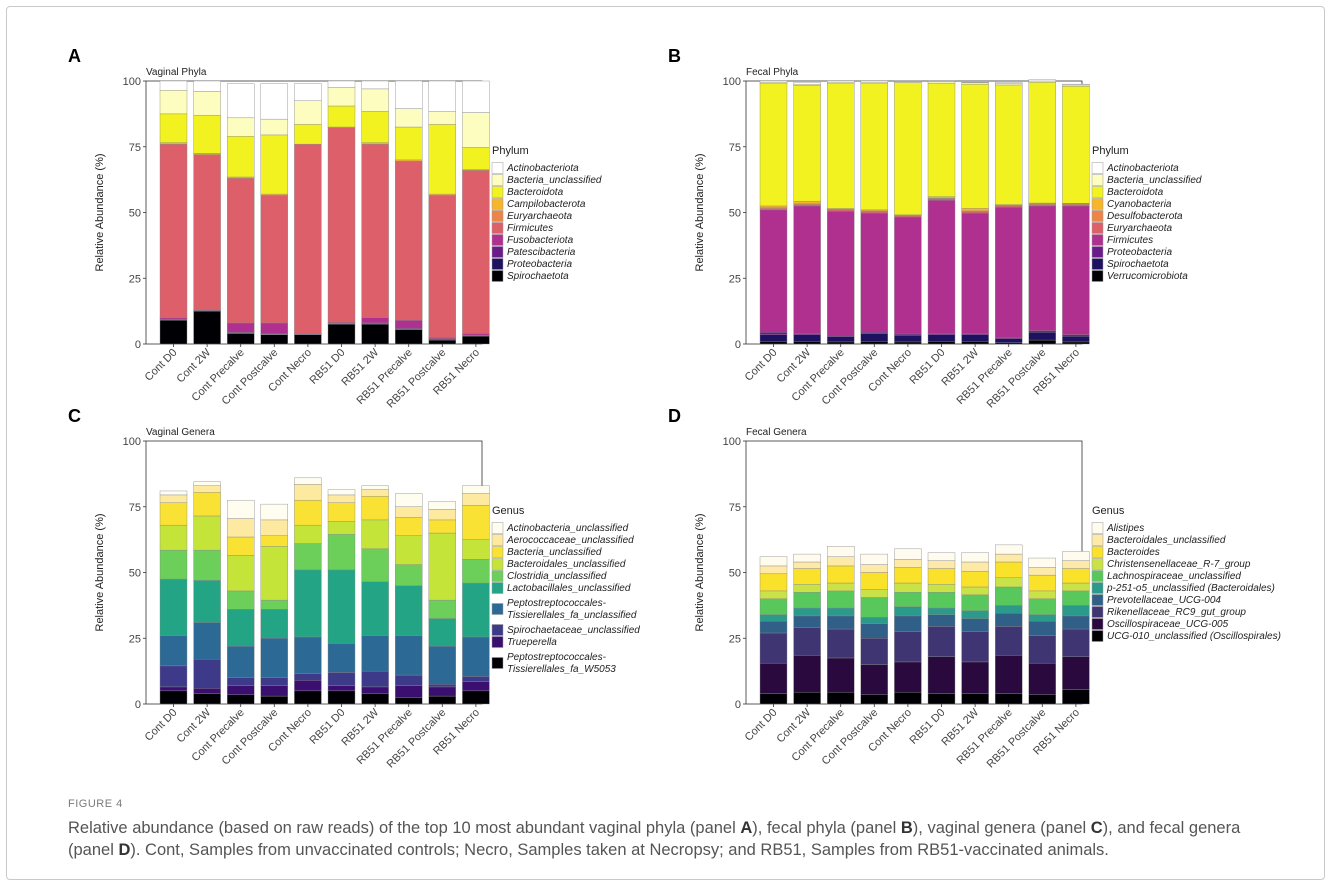 The image size is (1333, 888). I want to click on legend-entry: Alistipes, so click(1125, 528).